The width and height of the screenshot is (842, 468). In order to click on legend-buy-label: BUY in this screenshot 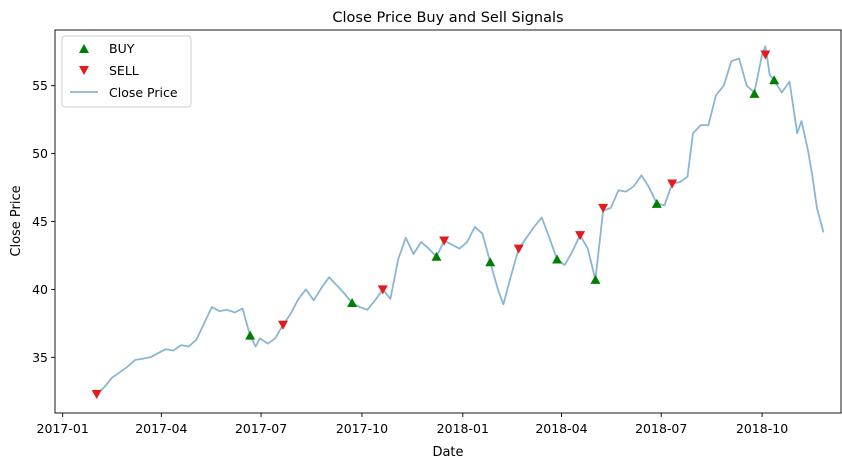, I will do `click(122, 48)`.